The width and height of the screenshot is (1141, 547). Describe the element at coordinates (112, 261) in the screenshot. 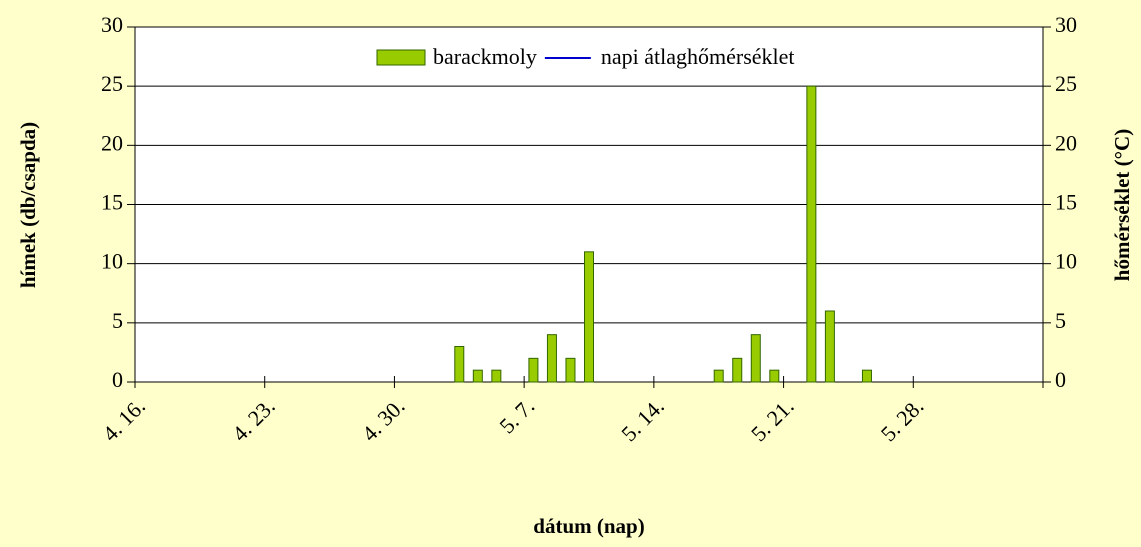

I see `y-tick-label: 10` at that location.